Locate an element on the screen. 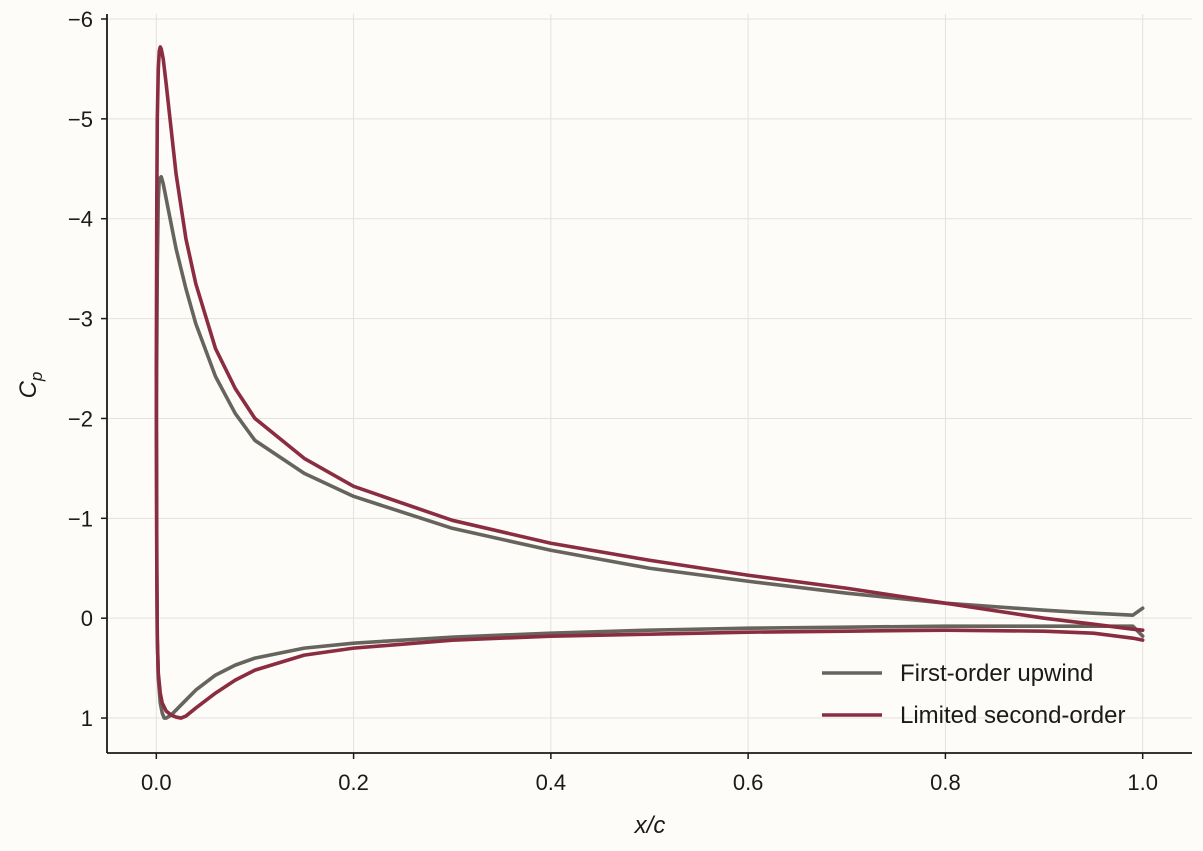 The image size is (1203, 851). y-tick-label: −4 is located at coordinates (80, 219).